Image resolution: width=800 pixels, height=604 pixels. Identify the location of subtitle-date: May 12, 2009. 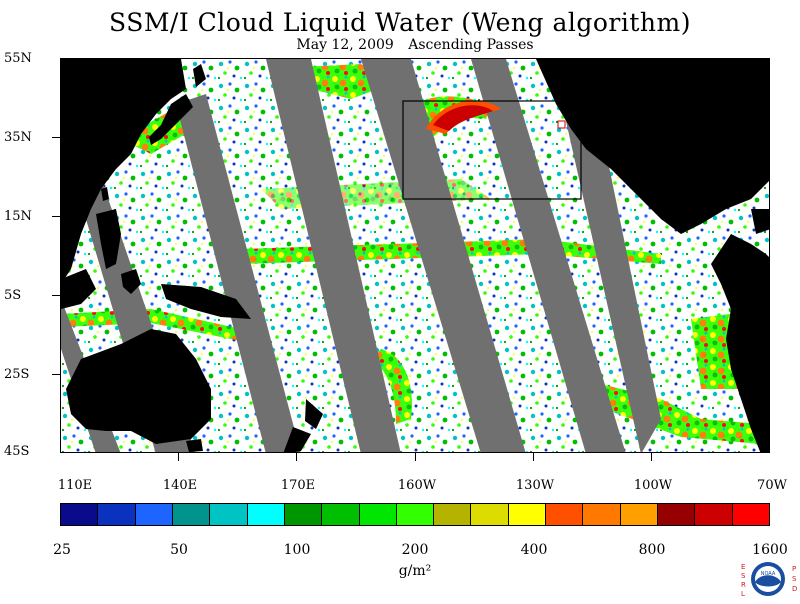
(345, 45).